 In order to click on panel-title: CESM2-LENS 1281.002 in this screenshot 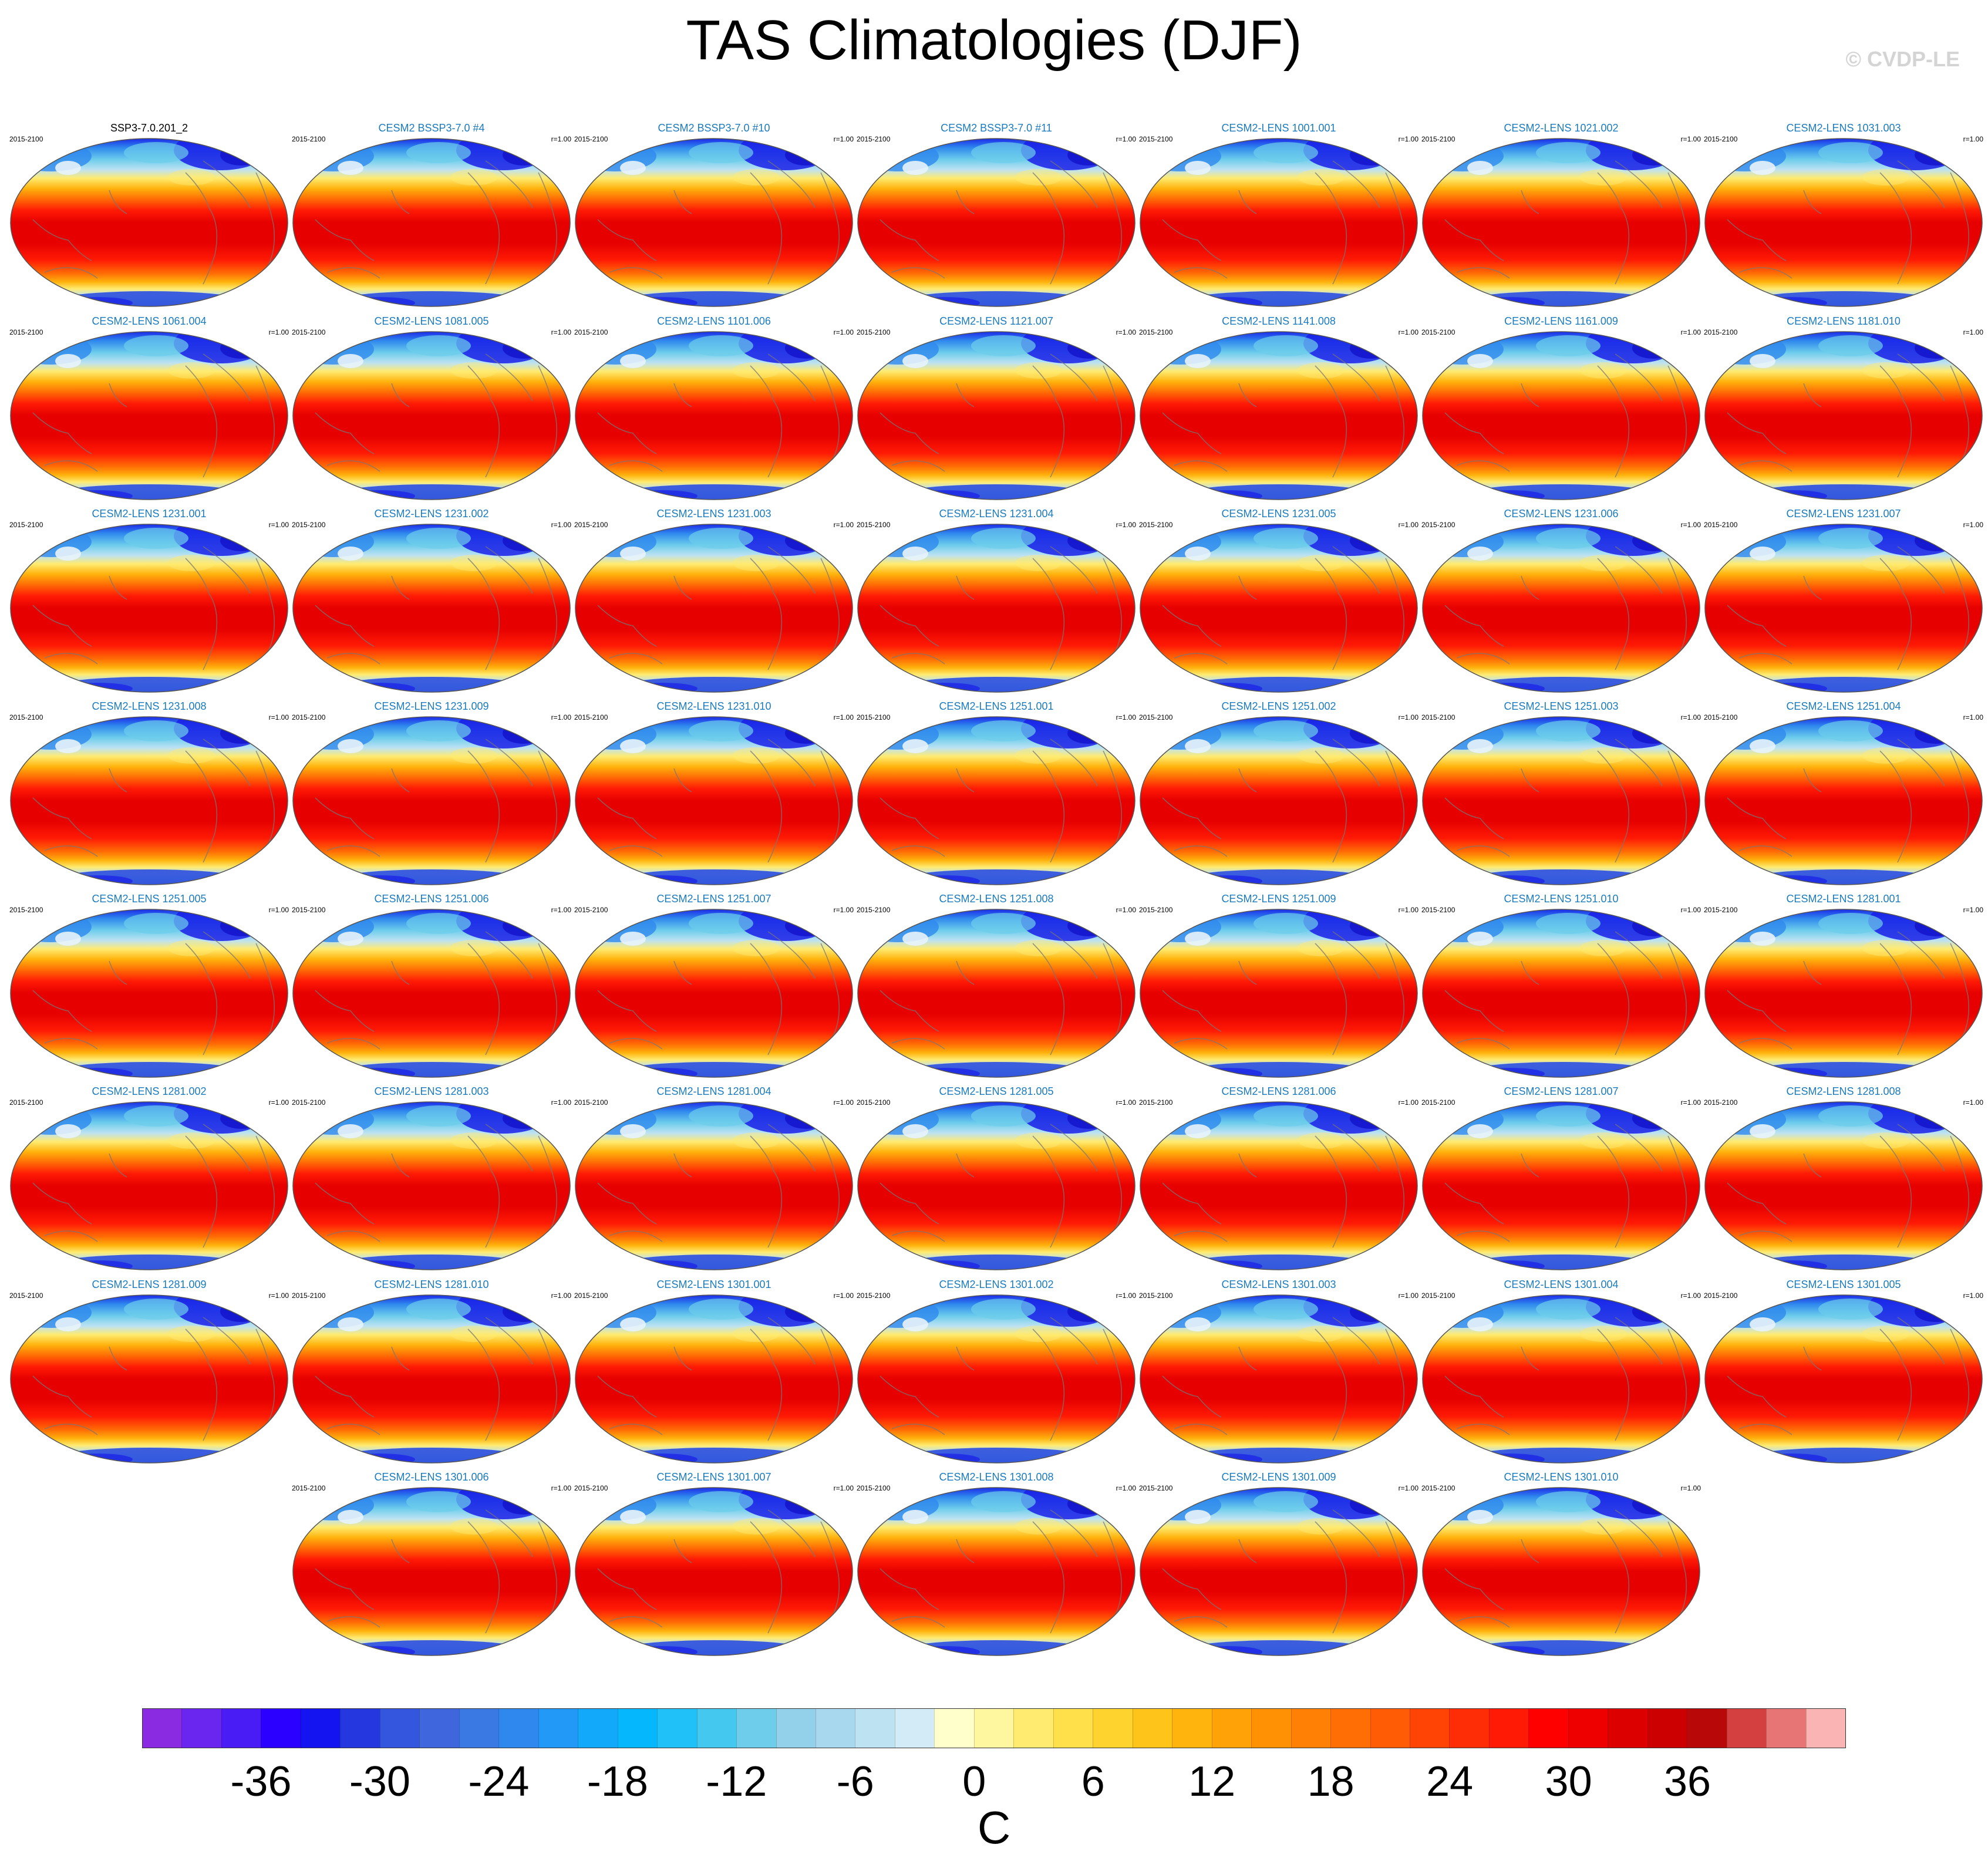, I will do `click(150, 1091)`.